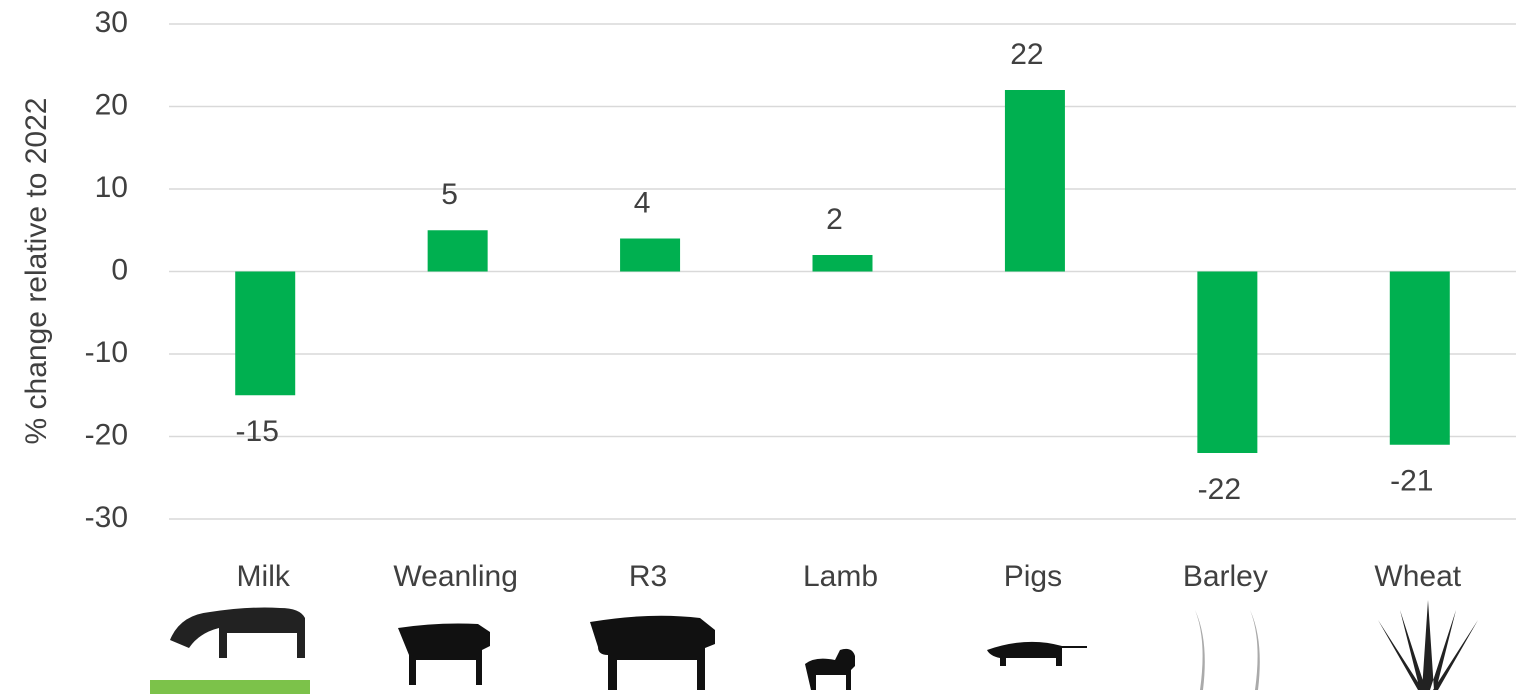  I want to click on data-label: -22, so click(1219, 489).